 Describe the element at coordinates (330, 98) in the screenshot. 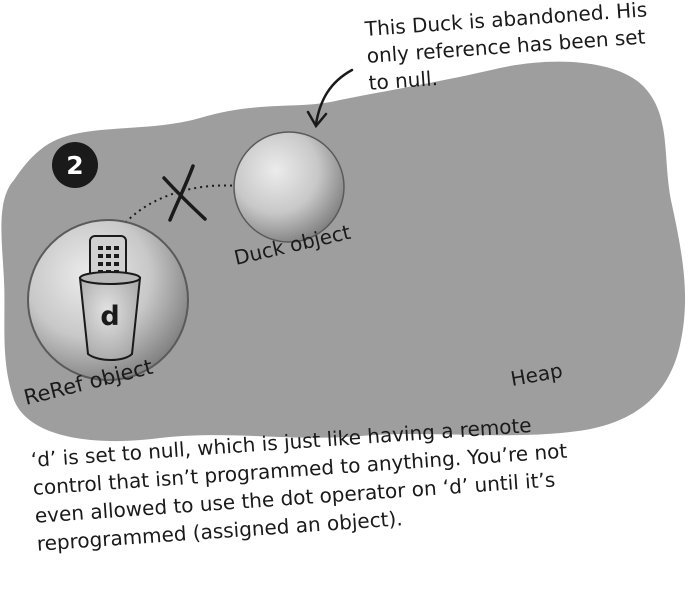

I see `arrow-icon` at that location.